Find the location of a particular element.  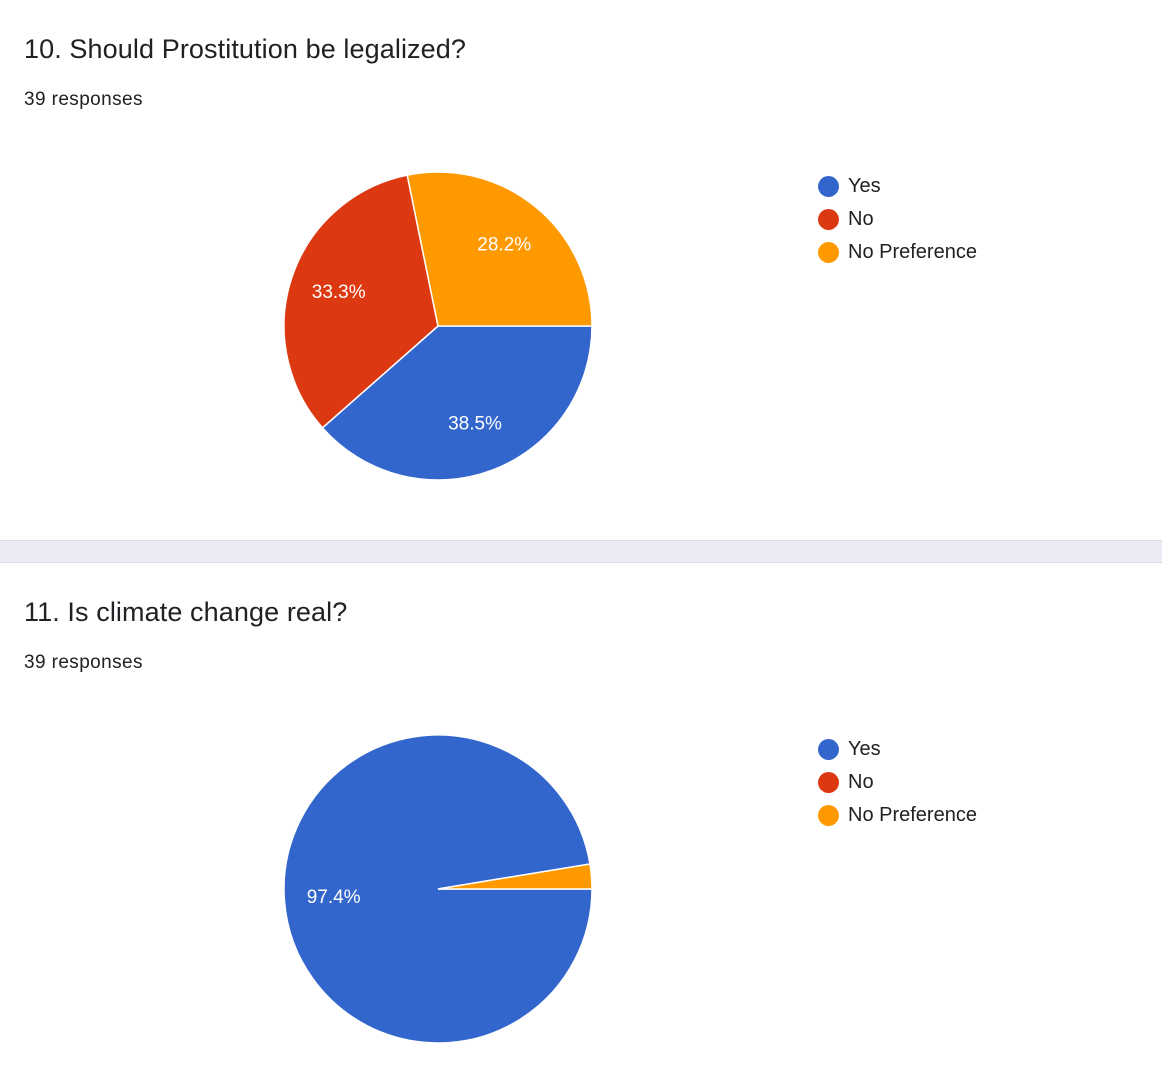

card-divider is located at coordinates (581, 551).